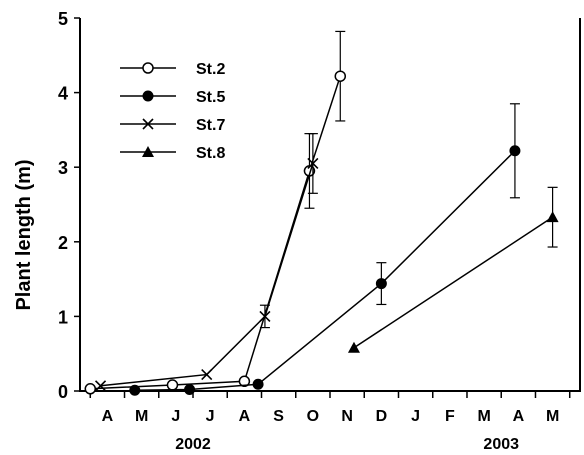 The image size is (584, 455). Describe the element at coordinates (450, 416) in the screenshot. I see `x-month-label: F` at that location.